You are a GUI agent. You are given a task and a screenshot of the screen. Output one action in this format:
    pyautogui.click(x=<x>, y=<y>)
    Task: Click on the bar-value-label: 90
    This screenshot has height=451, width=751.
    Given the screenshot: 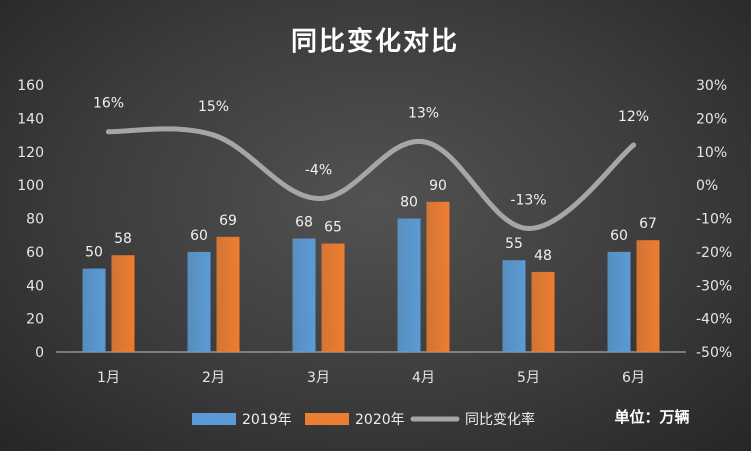 What is the action you would take?
    pyautogui.click(x=438, y=186)
    